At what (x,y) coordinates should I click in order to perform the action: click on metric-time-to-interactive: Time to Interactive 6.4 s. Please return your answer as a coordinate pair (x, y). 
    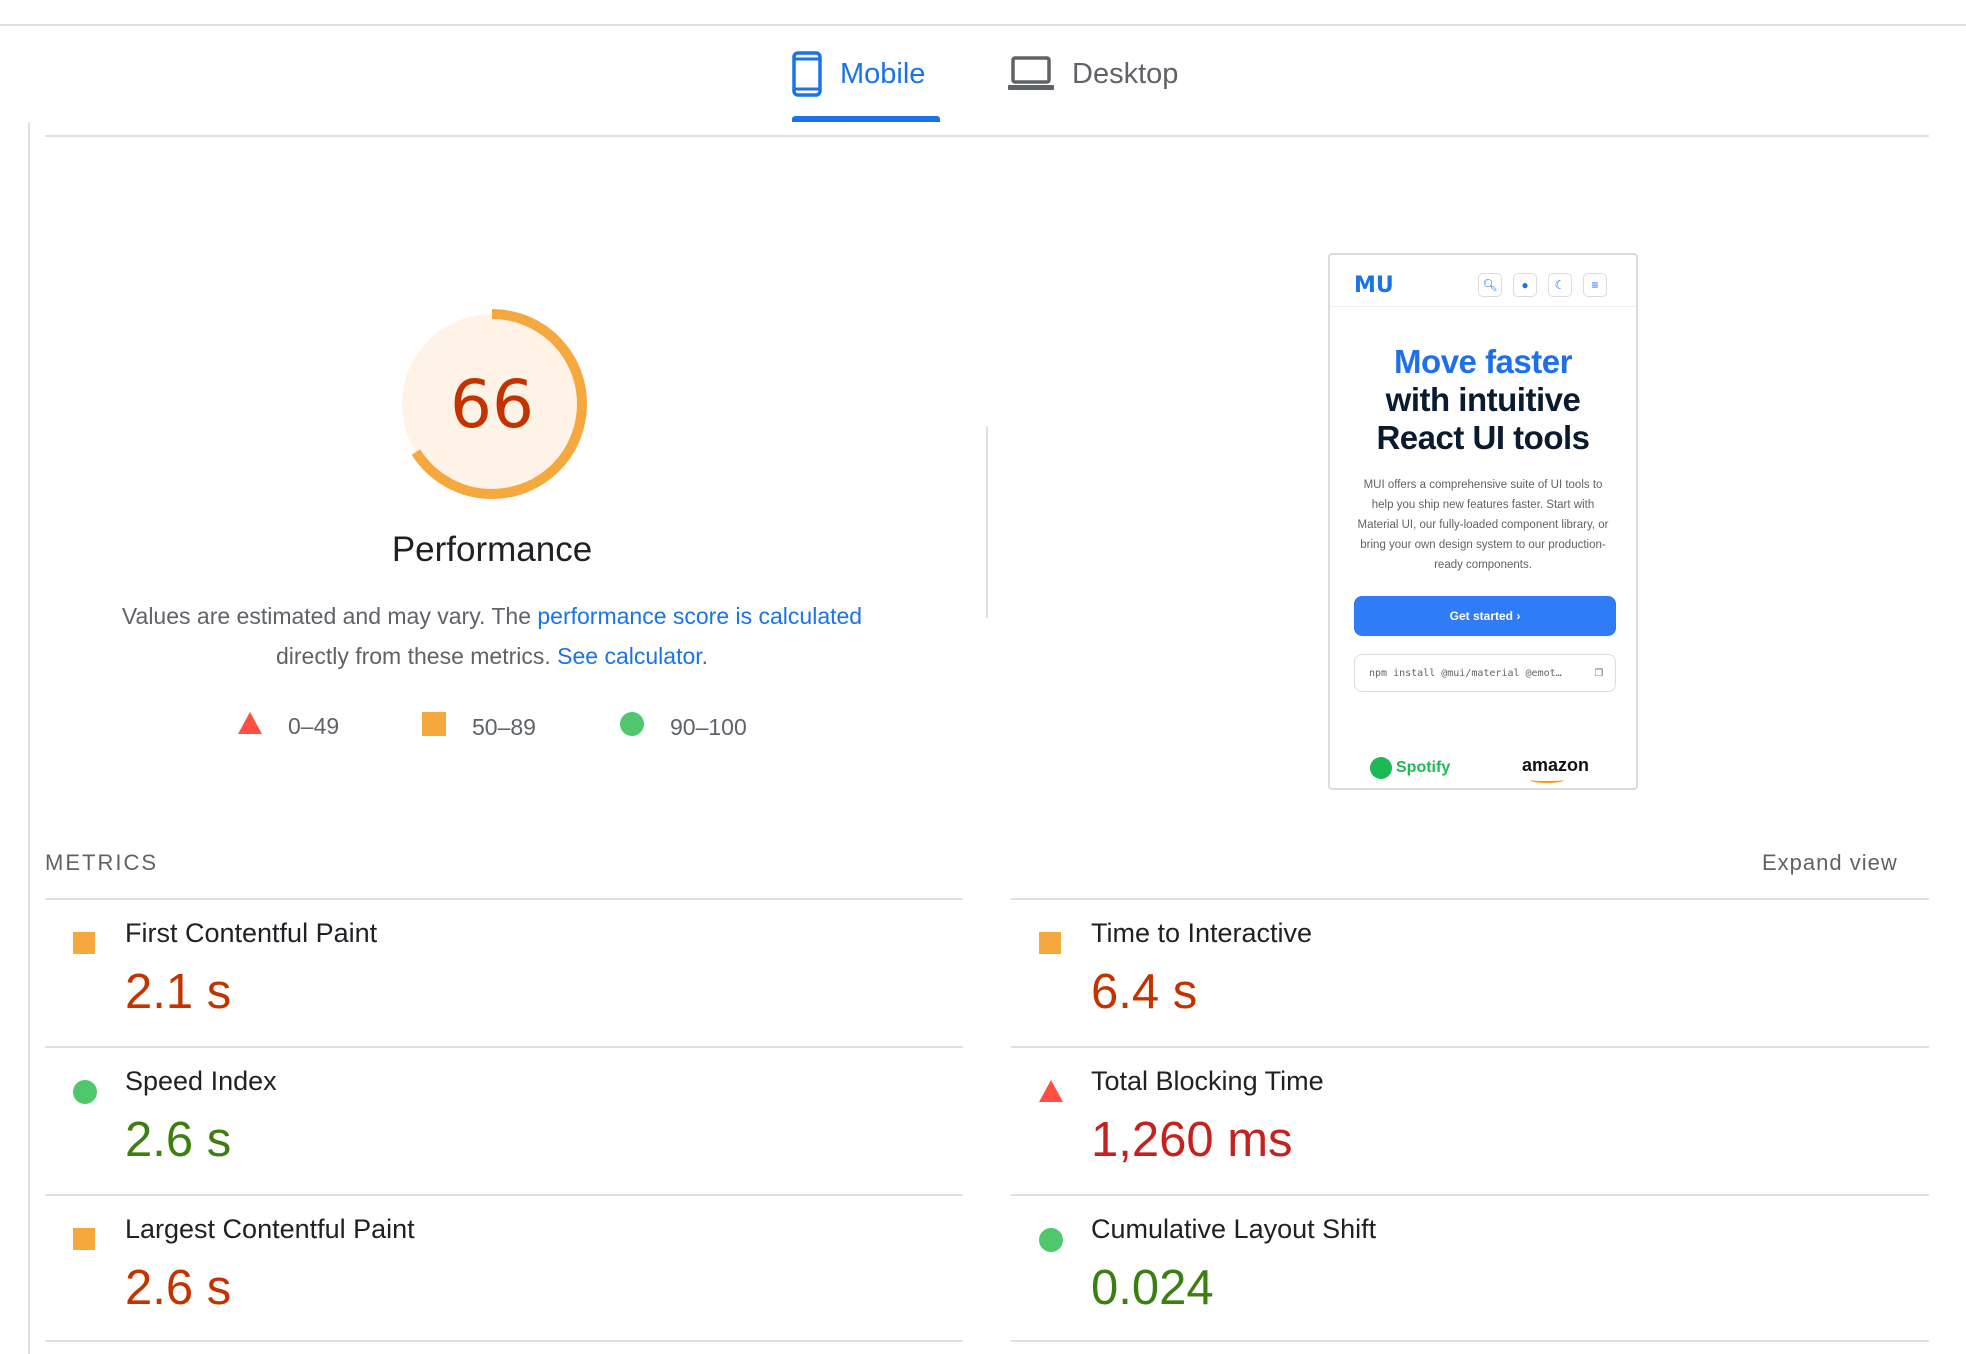
    Looking at the image, I should click on (1469, 973).